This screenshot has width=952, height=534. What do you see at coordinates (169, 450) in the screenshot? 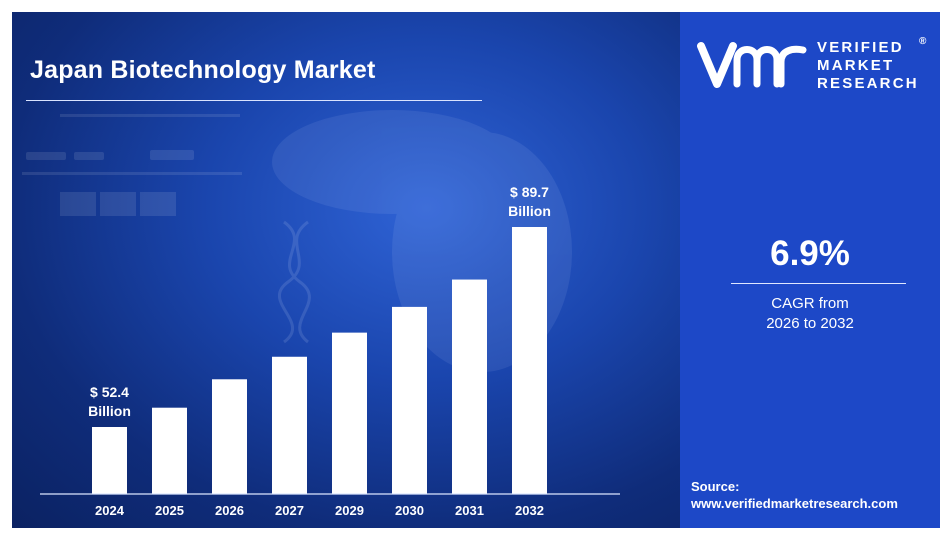
I see `bar-2025` at bounding box center [169, 450].